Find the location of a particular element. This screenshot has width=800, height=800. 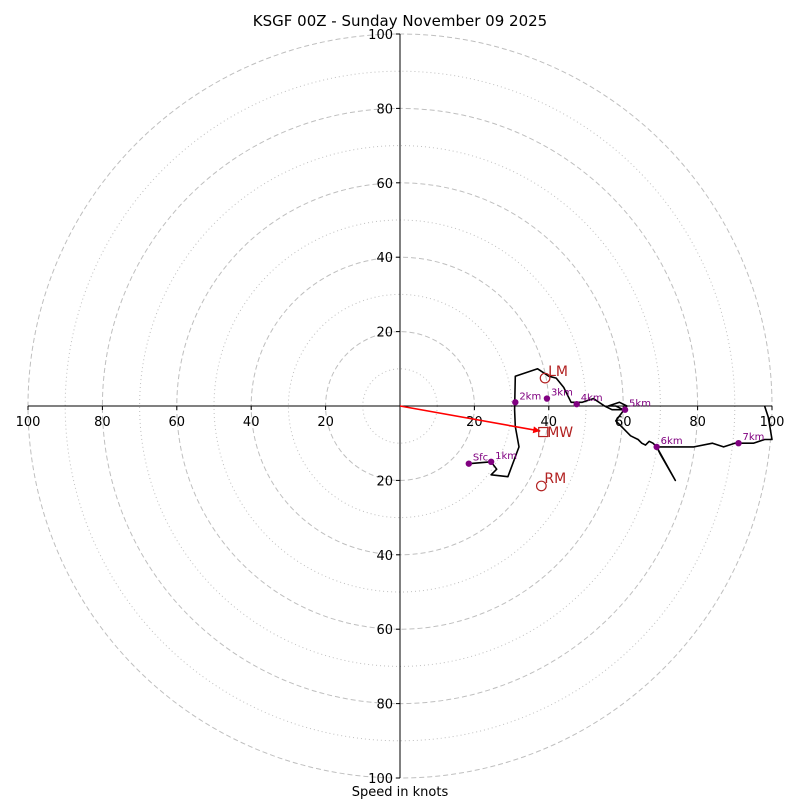

right-mover-marker is located at coordinates (541, 486).